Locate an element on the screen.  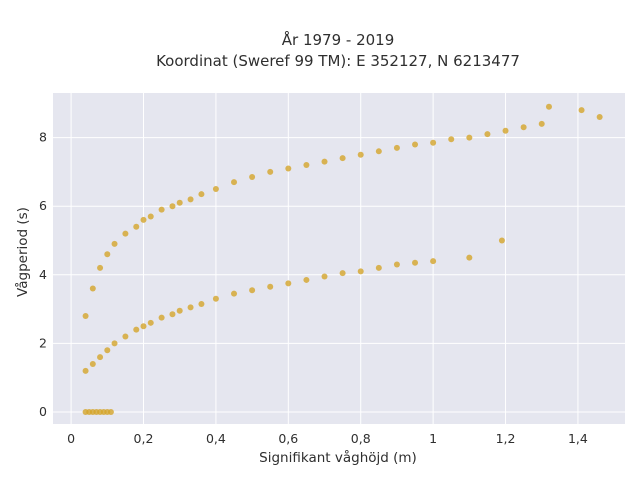
x-tick-label: 1,4 is located at coordinates (578, 438).